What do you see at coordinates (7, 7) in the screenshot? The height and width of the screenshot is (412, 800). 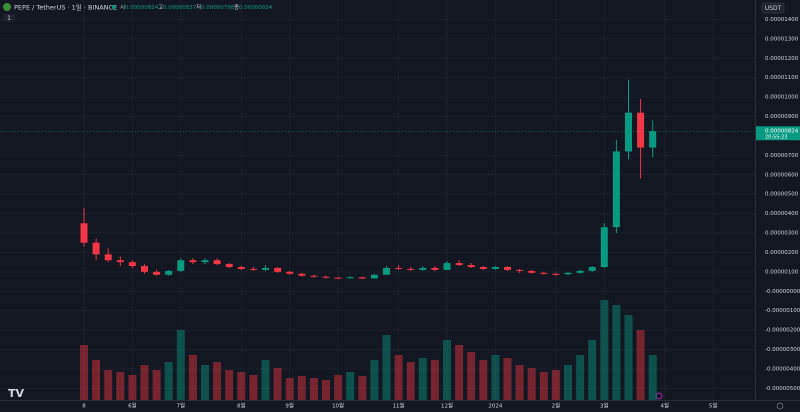 I see `symbol-icon` at bounding box center [7, 7].